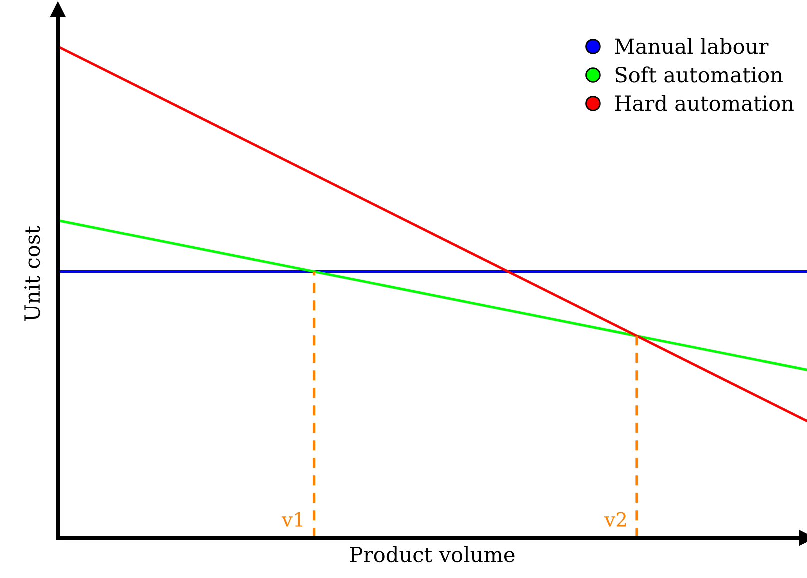  Describe the element at coordinates (692, 46) in the screenshot. I see `legend-label: Manual labour` at that location.